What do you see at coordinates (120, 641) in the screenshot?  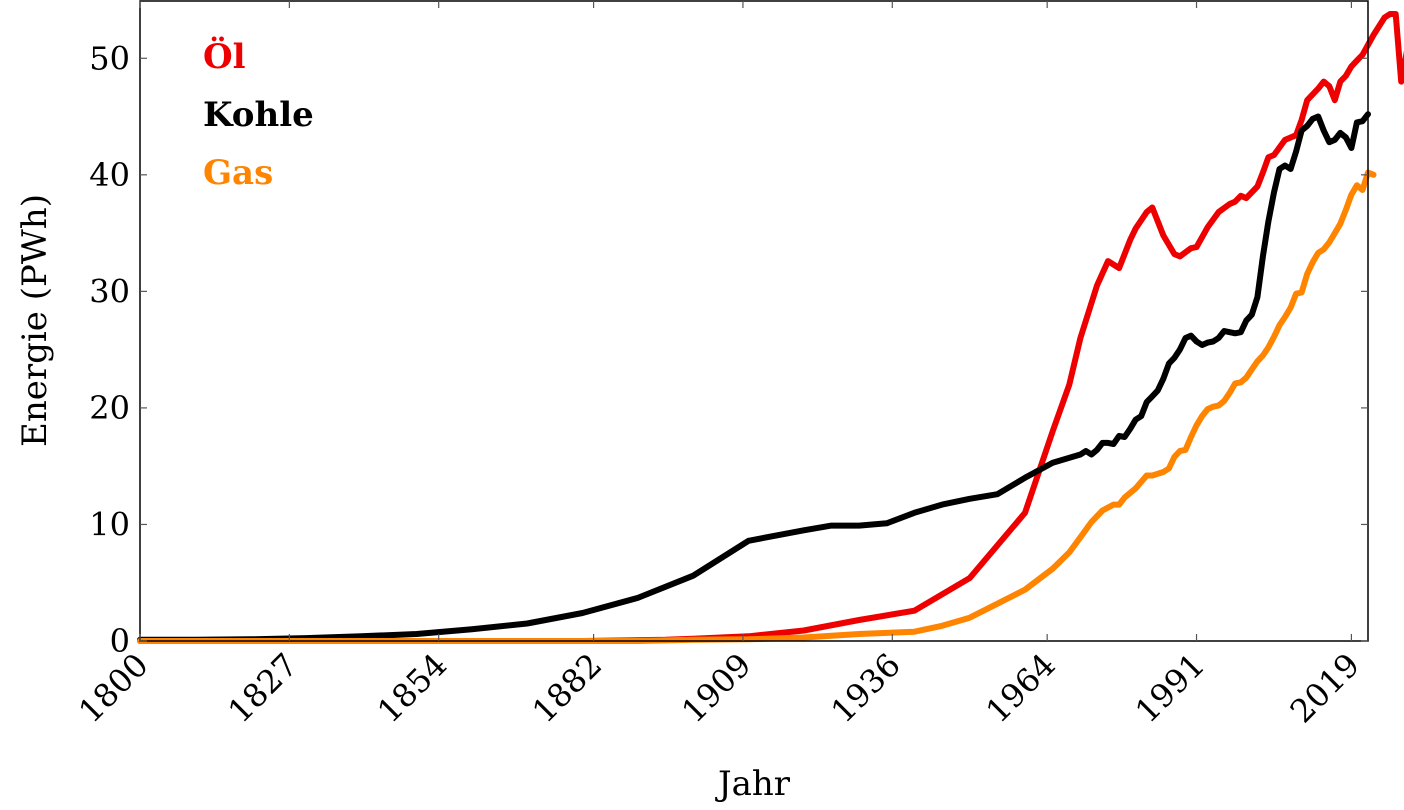 I see `y-tick-label: 0` at bounding box center [120, 641].